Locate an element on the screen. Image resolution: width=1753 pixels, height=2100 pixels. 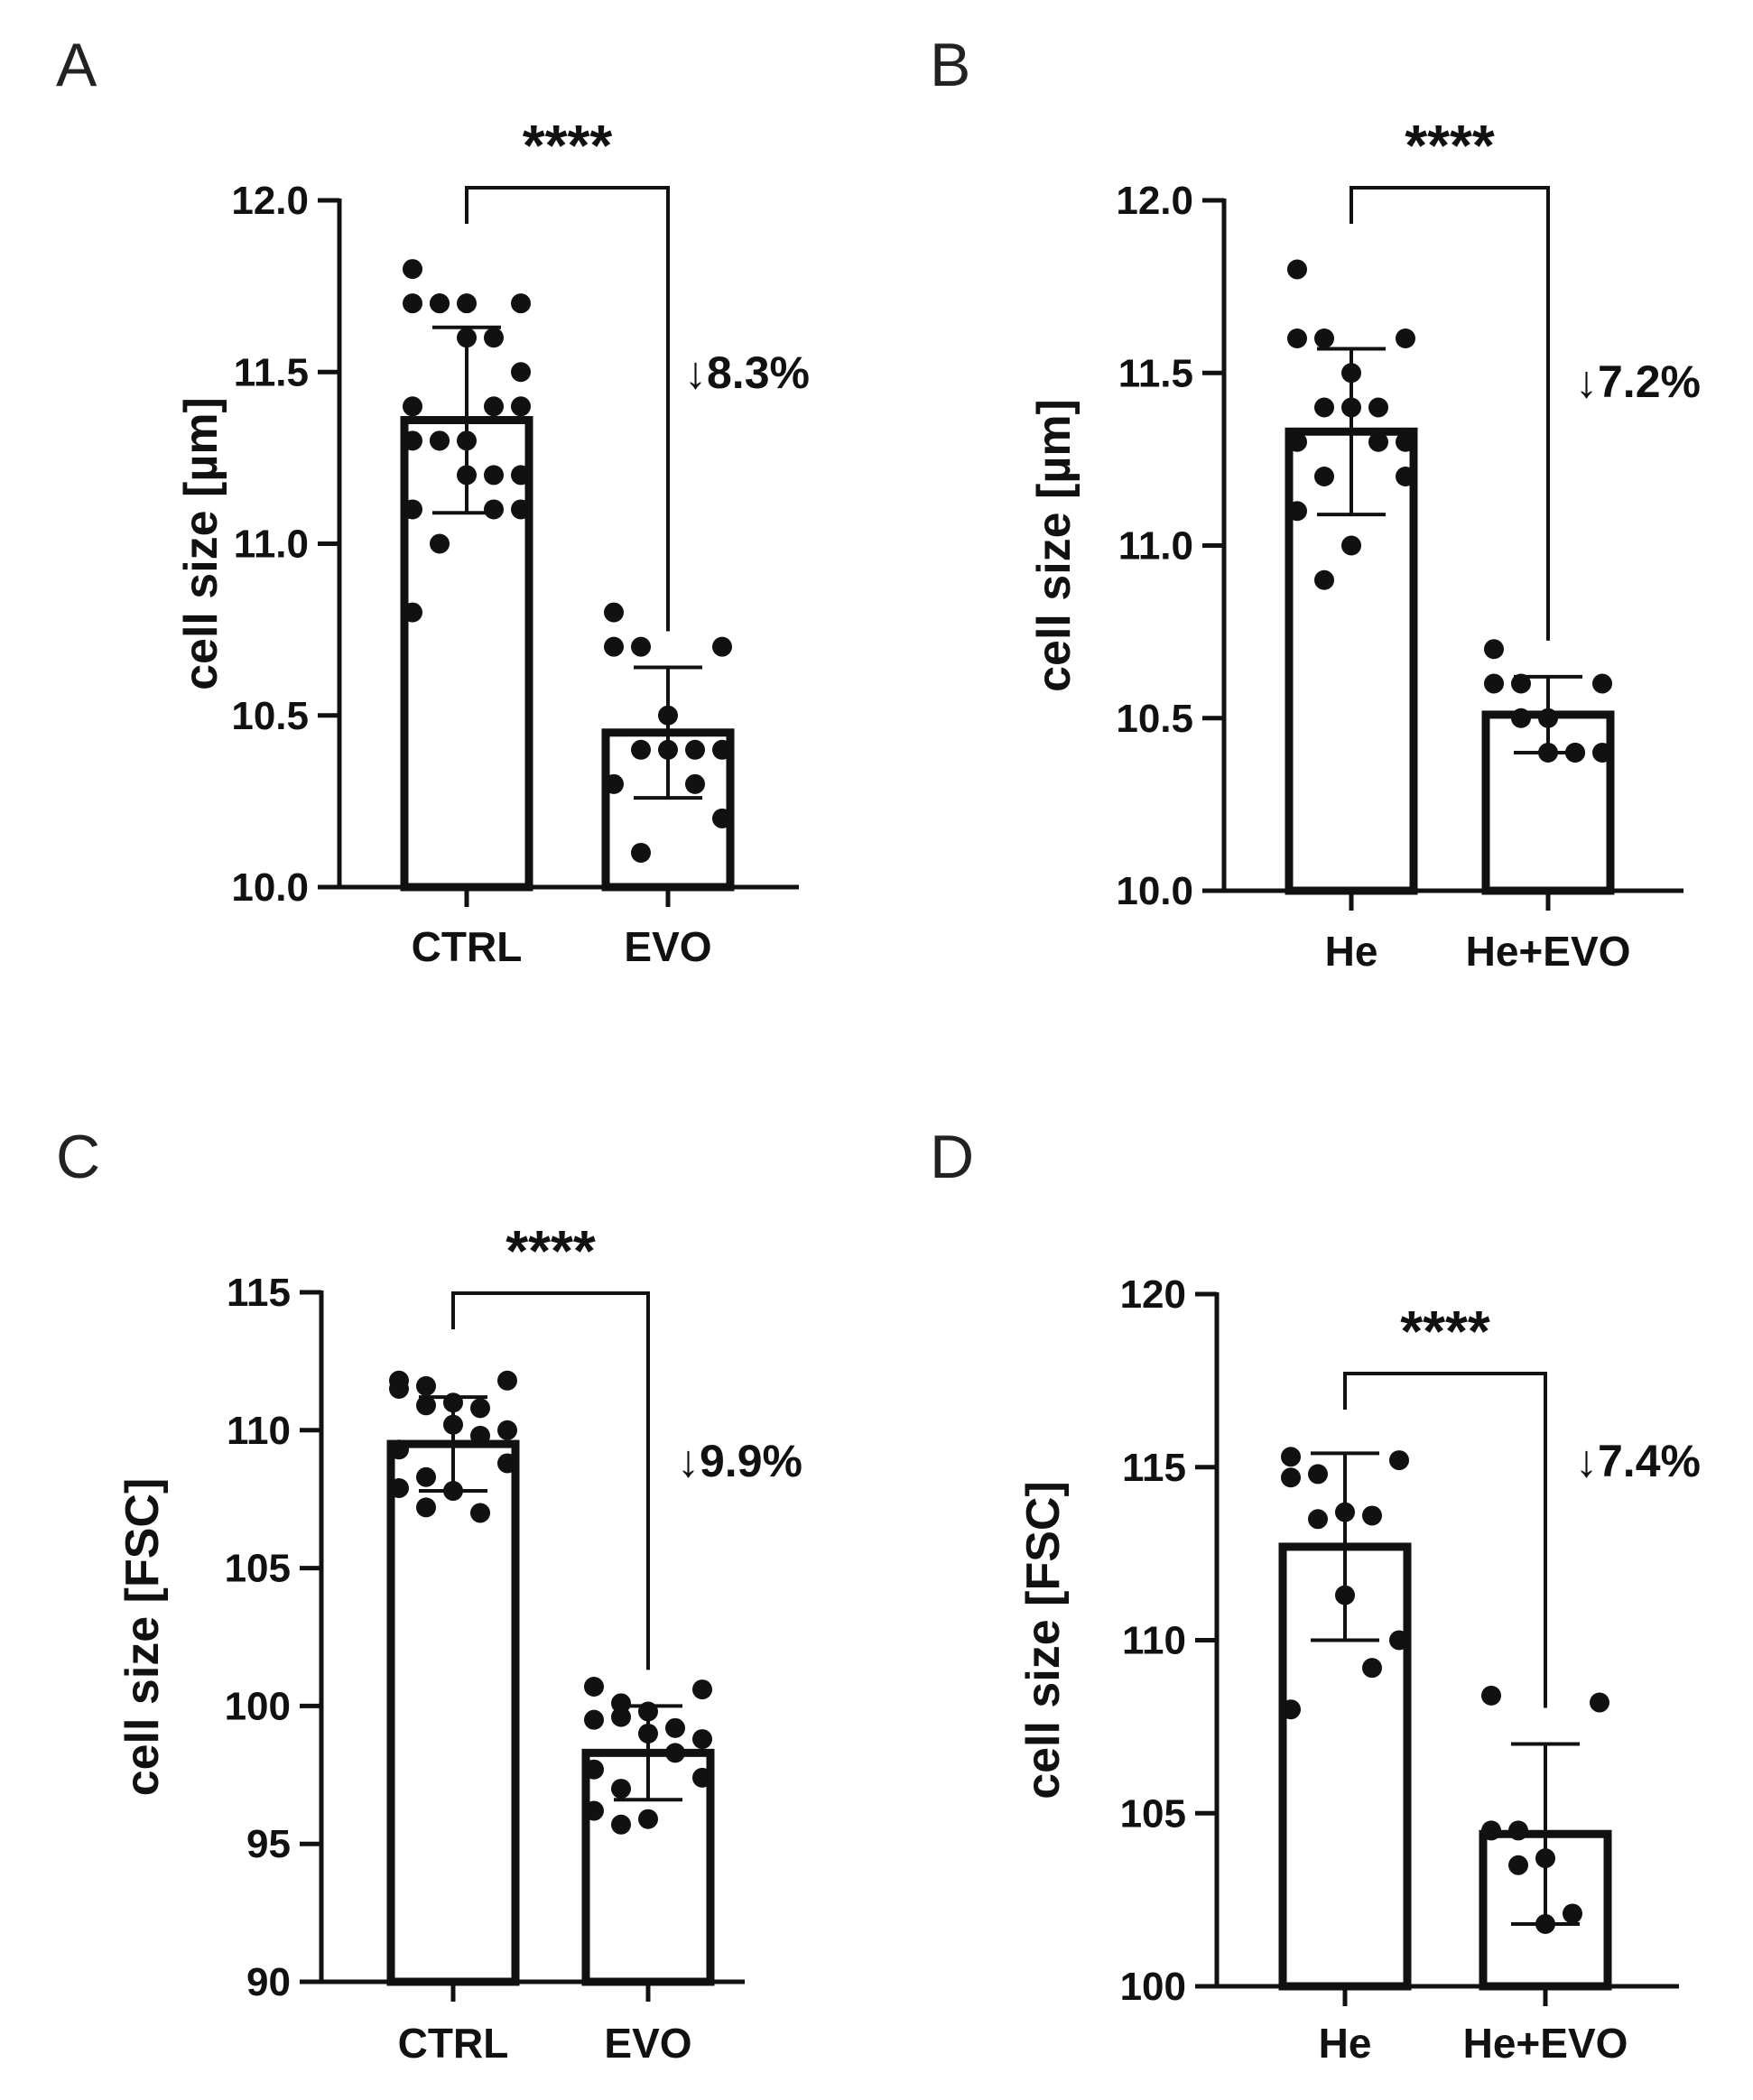
panel-d-y-tick-label: 100 is located at coordinates (1153, 1987).